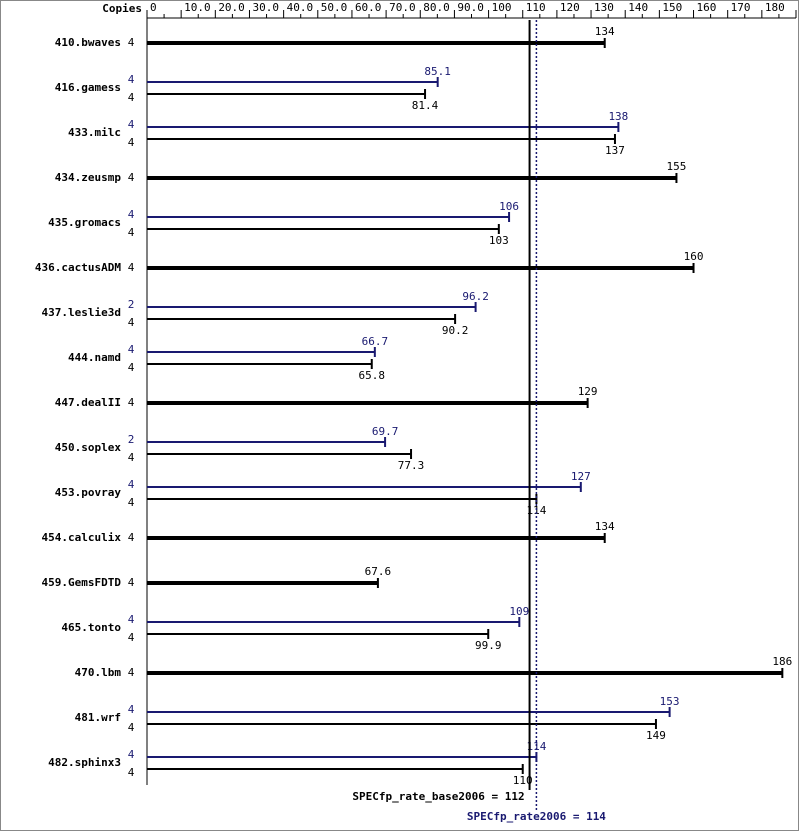  What do you see at coordinates (509, 206) in the screenshot?
I see `peak-value-label: 106` at bounding box center [509, 206].